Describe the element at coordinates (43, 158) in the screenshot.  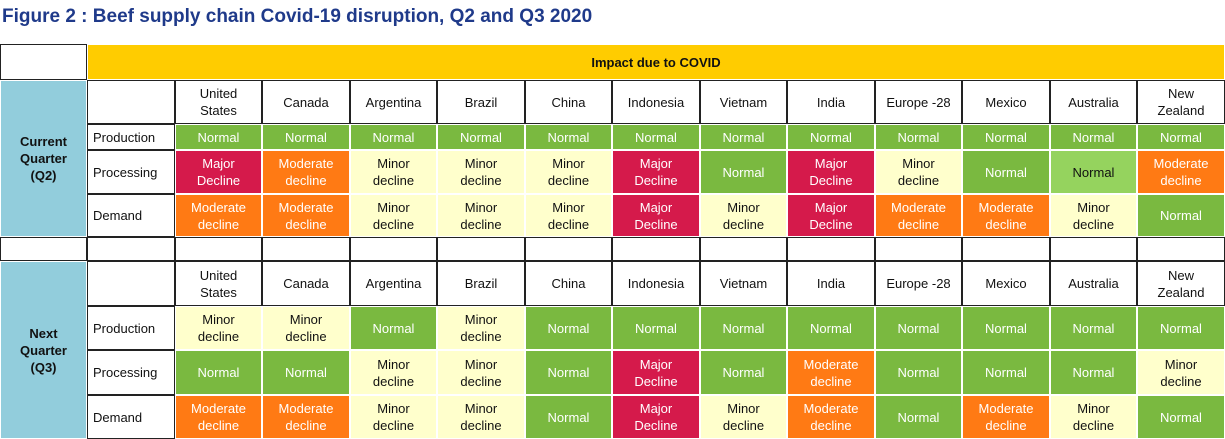
I see `quarter-label: Current Quarter (Q2)` at that location.